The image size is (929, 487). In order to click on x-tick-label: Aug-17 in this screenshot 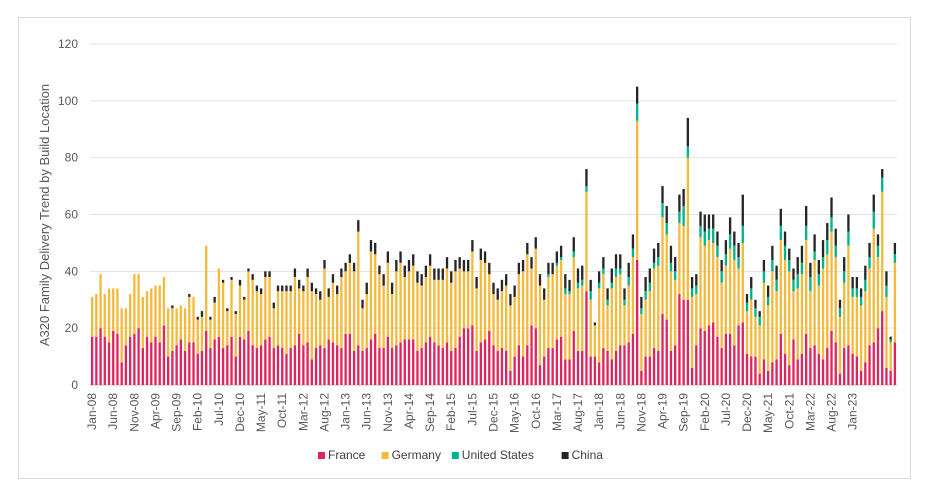, I will do `click(578, 412)`.